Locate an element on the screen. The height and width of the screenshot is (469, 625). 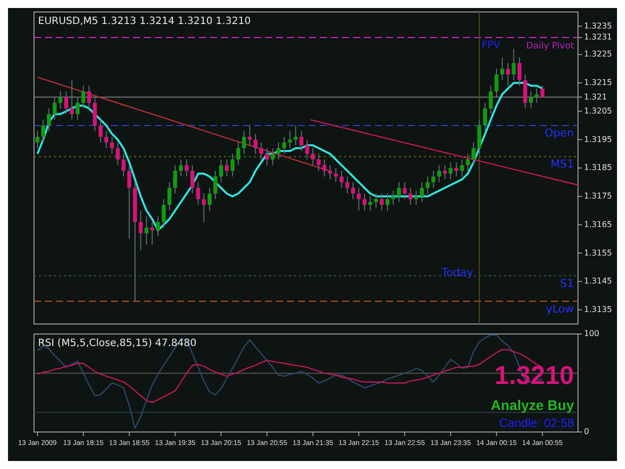
y-tick-label: 1.321 is located at coordinates (595, 97).